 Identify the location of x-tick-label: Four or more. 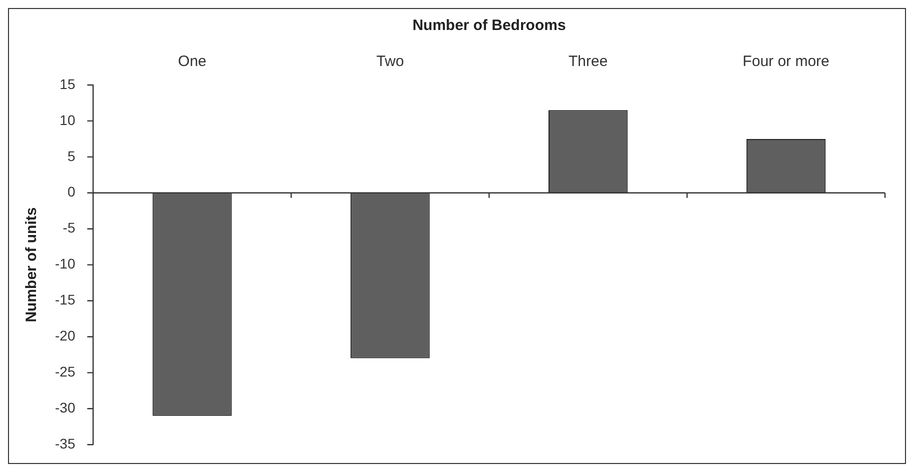
(786, 61).